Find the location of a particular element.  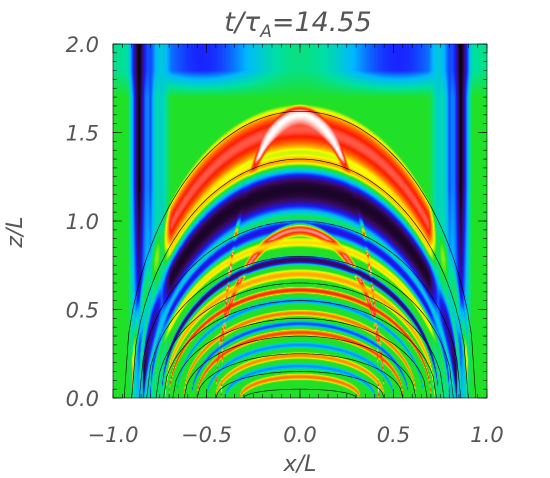

y-tick-label: 1.0 is located at coordinates (82, 222).